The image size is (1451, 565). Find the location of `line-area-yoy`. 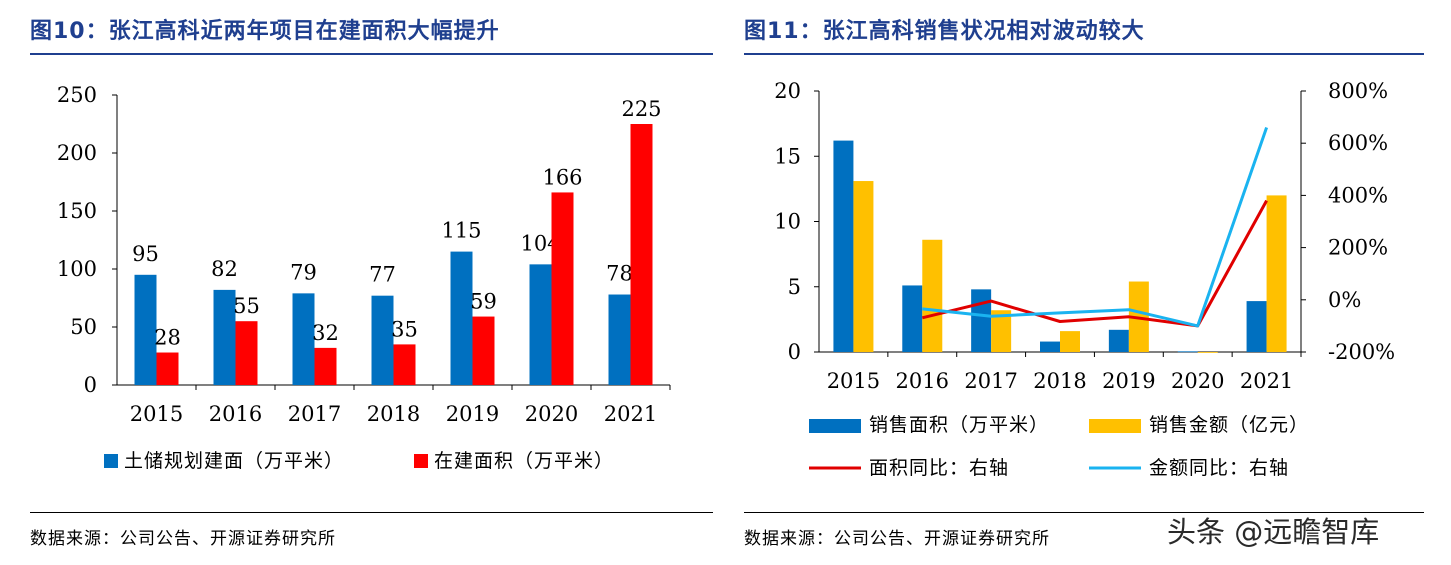

line-area-yoy is located at coordinates (1094, 263).